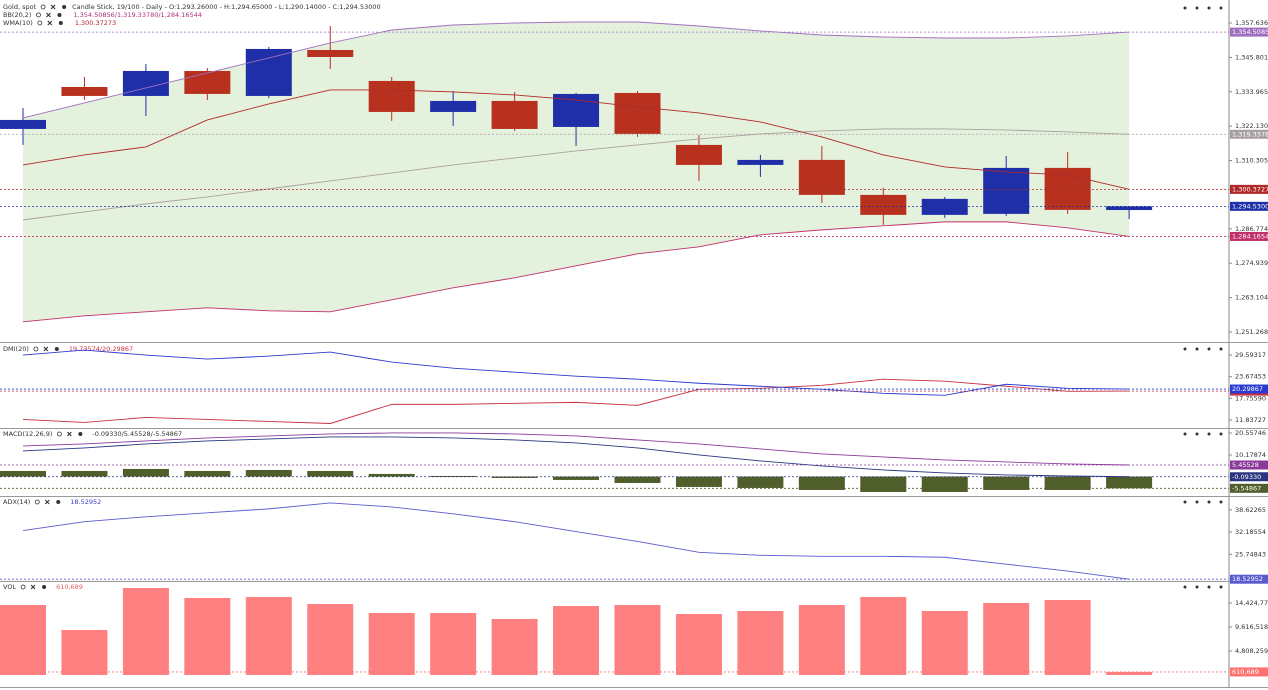  I want to click on y-tick-label: 10.17874, so click(1250, 455).